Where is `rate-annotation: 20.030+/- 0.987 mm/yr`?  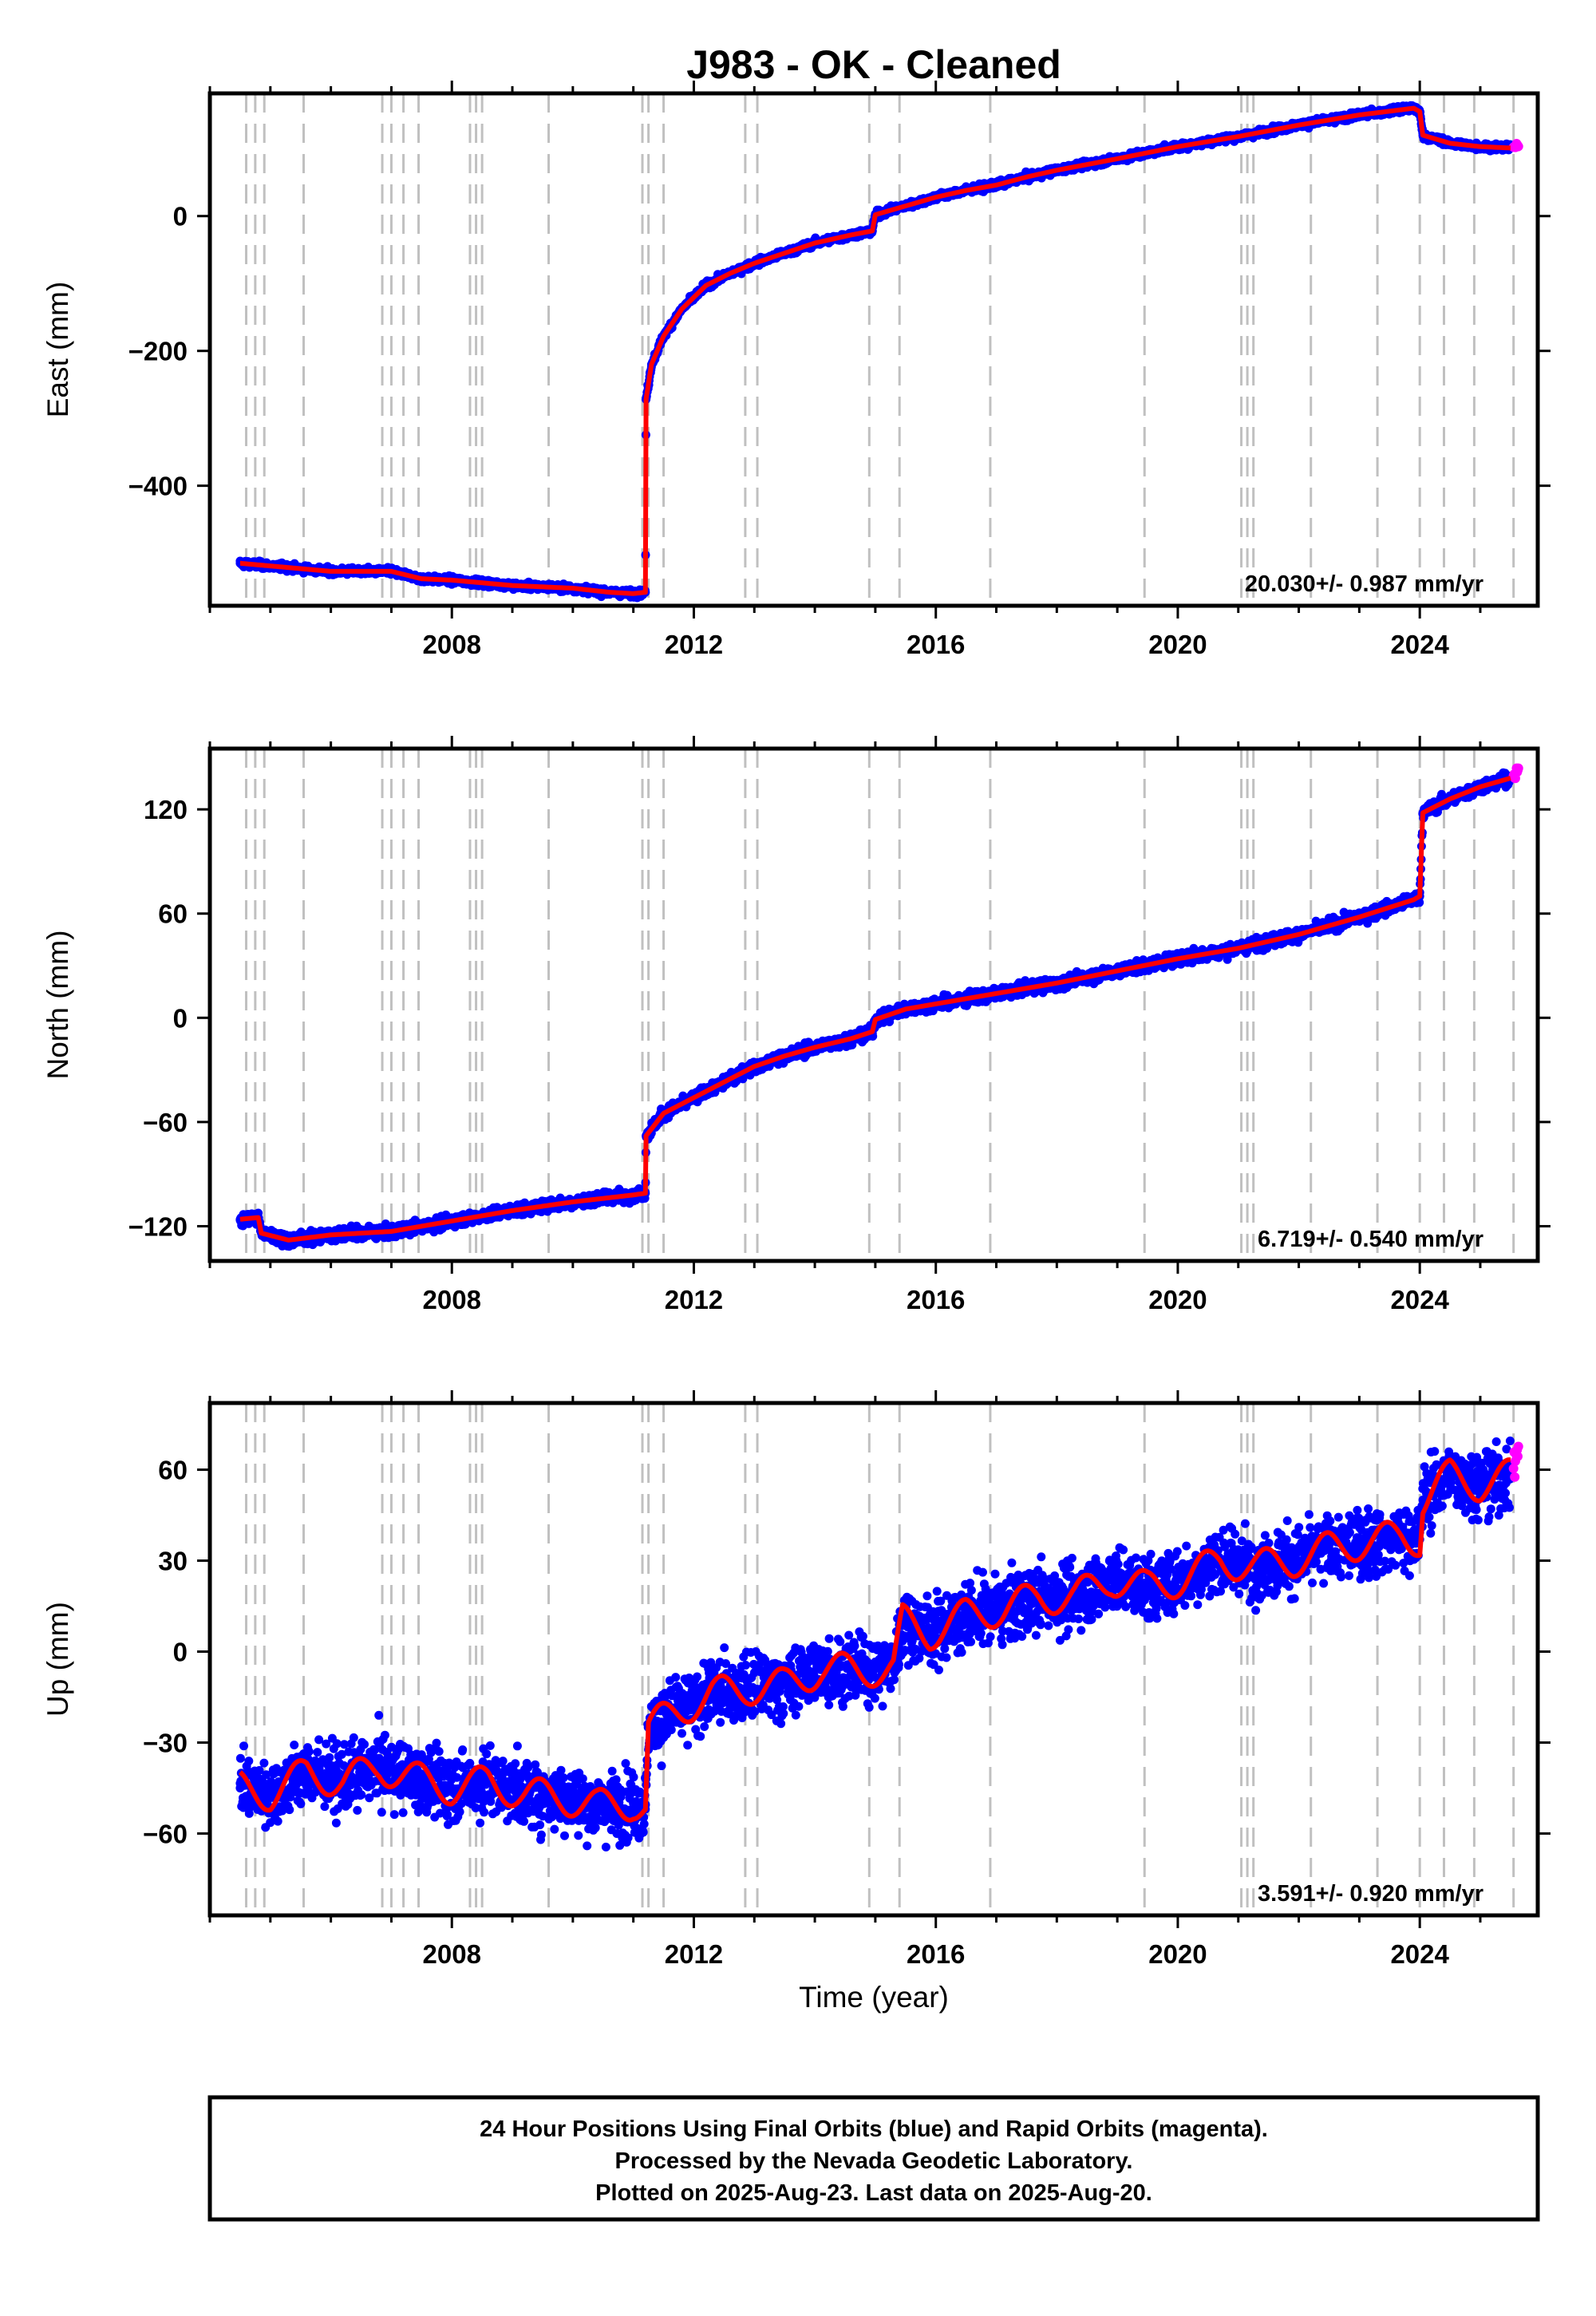 rate-annotation: 20.030+/- 0.987 mm/yr is located at coordinates (1364, 584).